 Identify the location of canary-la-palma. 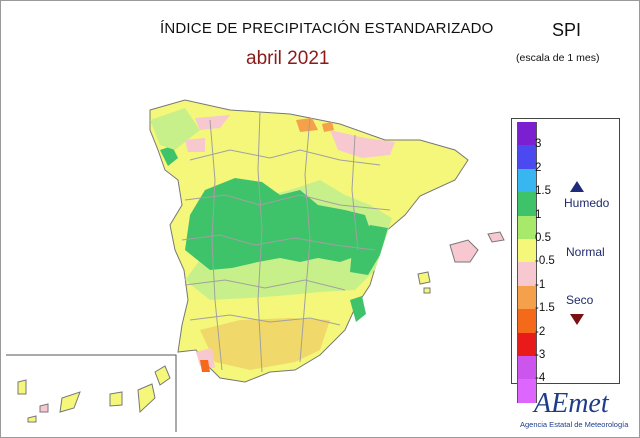
(22, 387).